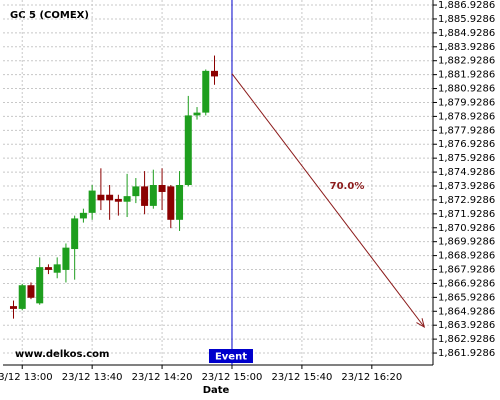 Image resolution: width=500 pixels, height=400 pixels. What do you see at coordinates (466, 144) in the screenshot?
I see `y-tick-label: 1,876.9286` at bounding box center [466, 144].